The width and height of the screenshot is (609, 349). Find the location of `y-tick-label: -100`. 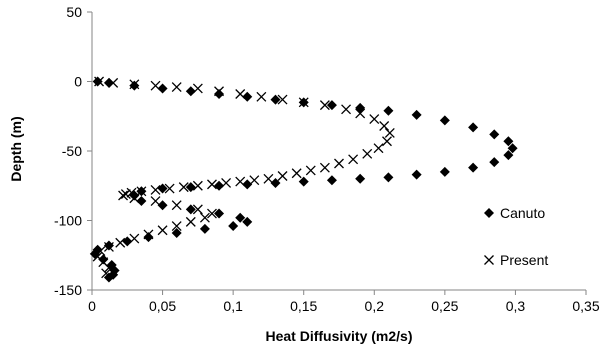

y-tick-label: -100 is located at coordinates (68, 221).